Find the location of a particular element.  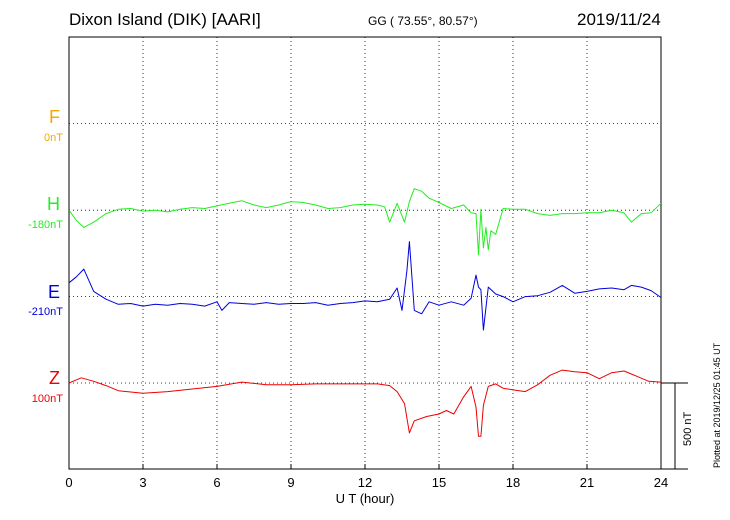

station-title: Dixon Island (DIK) [AARI] is located at coordinates (165, 19).